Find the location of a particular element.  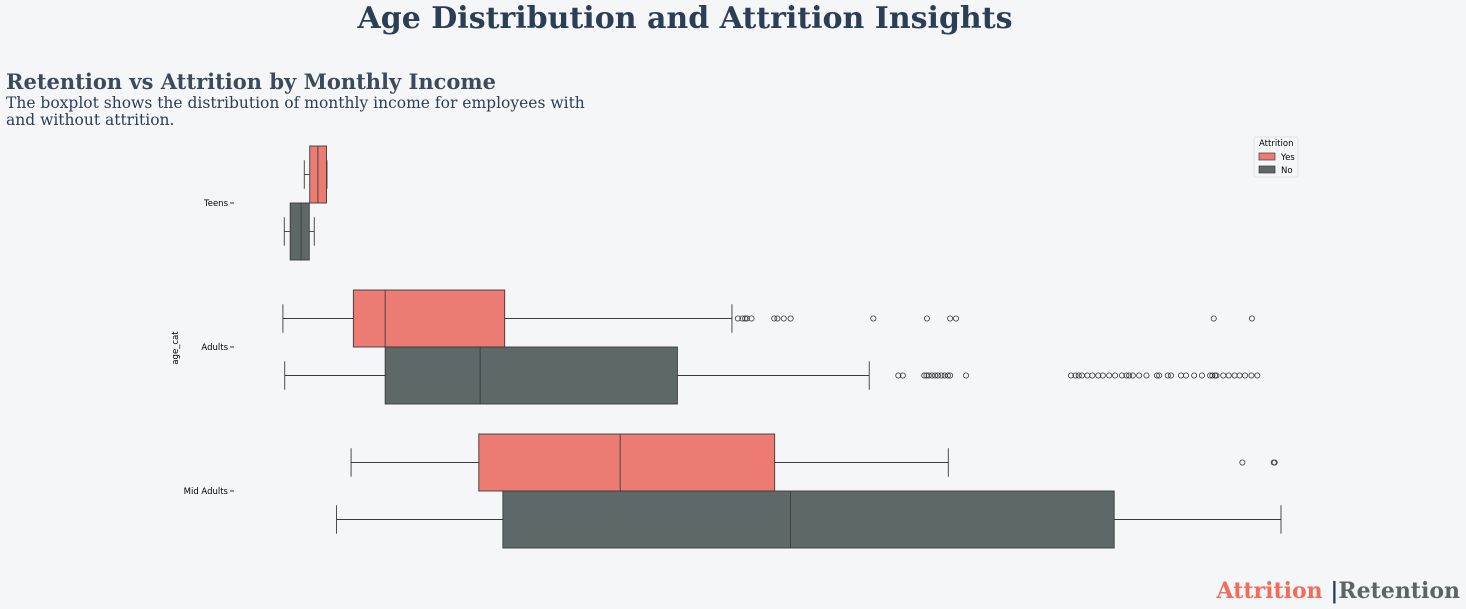

legend-title: Attrition is located at coordinates (1276, 144).